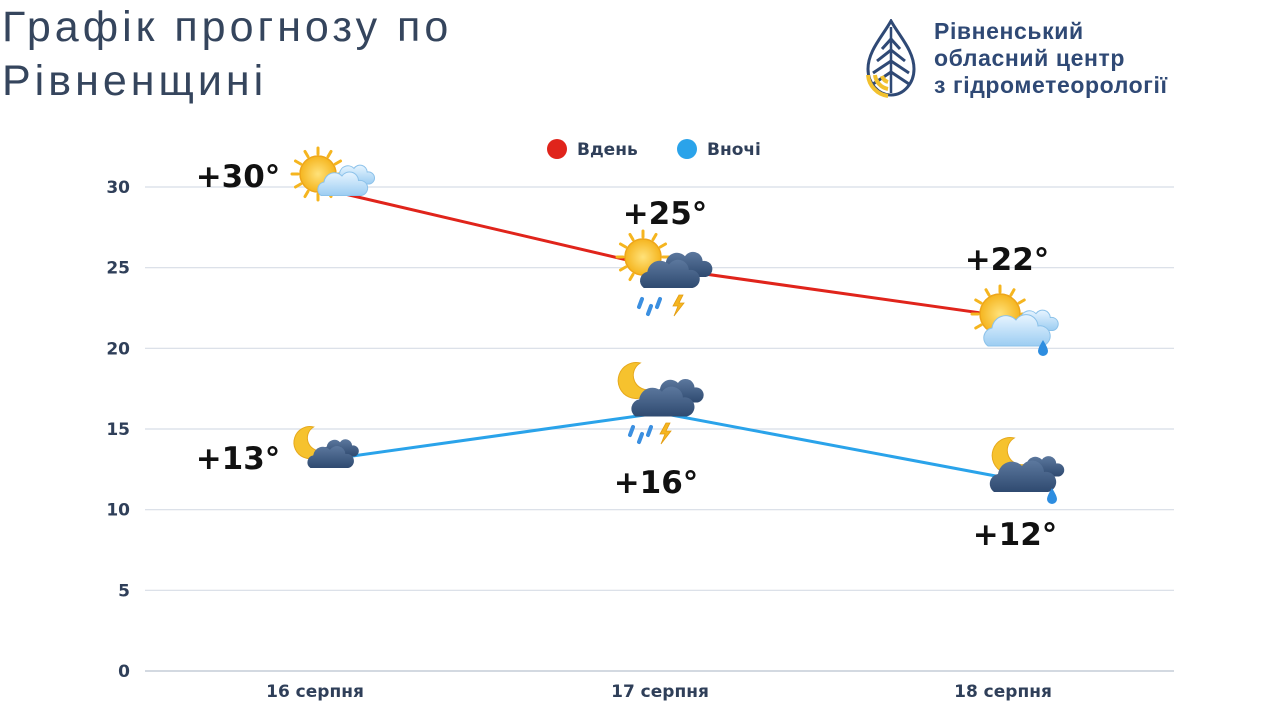 The height and width of the screenshot is (720, 1280). What do you see at coordinates (656, 483) in the screenshot?
I see `data-label: +16°` at bounding box center [656, 483].